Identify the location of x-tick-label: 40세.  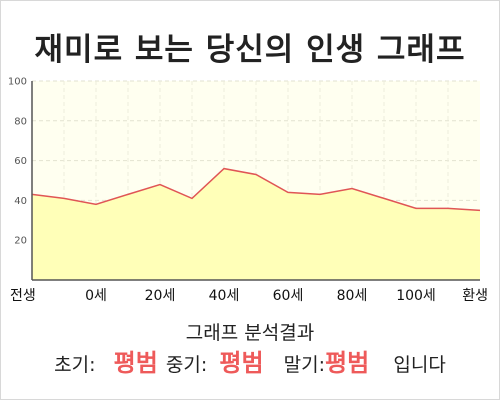
(224, 296).